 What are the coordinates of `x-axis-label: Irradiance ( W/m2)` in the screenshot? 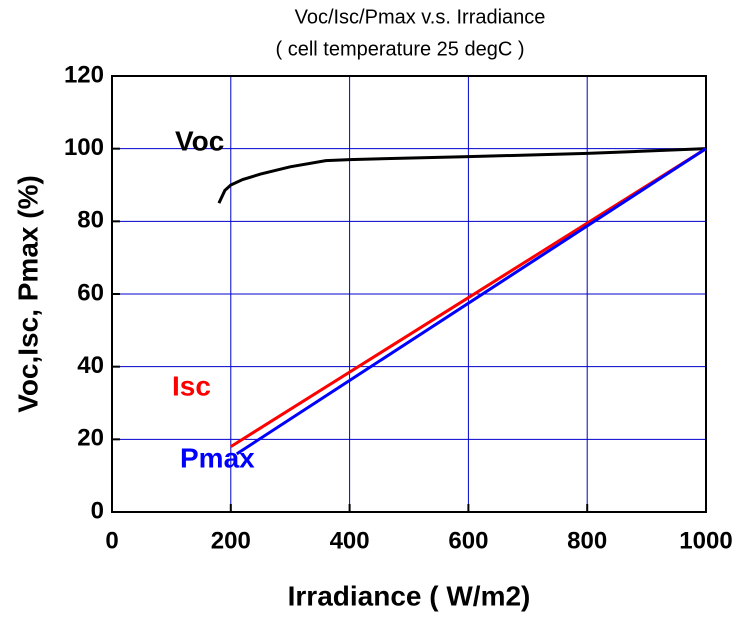 It's located at (409, 595).